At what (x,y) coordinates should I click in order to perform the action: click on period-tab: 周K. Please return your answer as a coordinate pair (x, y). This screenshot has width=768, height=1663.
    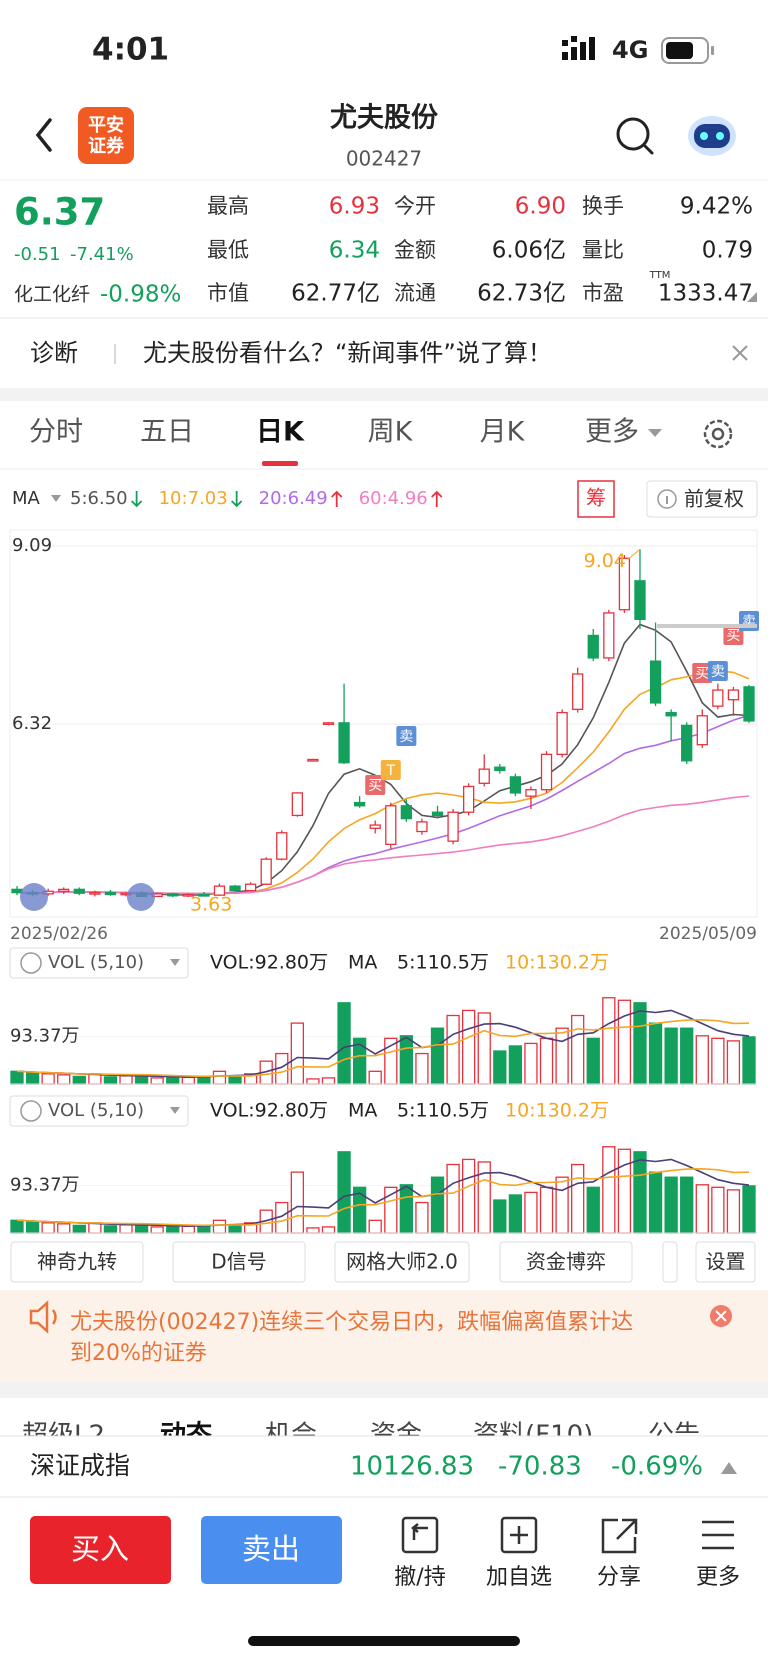
    Looking at the image, I should click on (391, 432).